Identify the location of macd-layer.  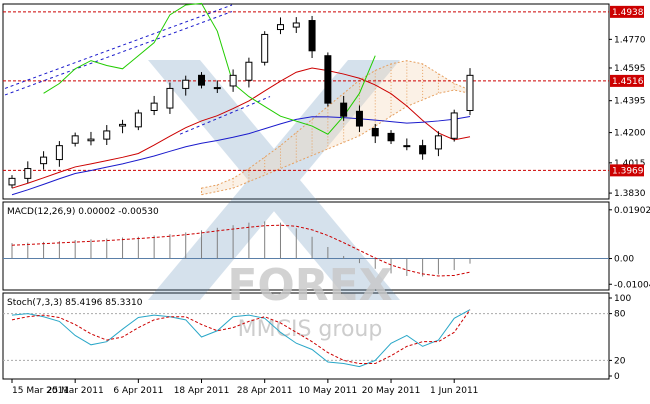
(306, 249).